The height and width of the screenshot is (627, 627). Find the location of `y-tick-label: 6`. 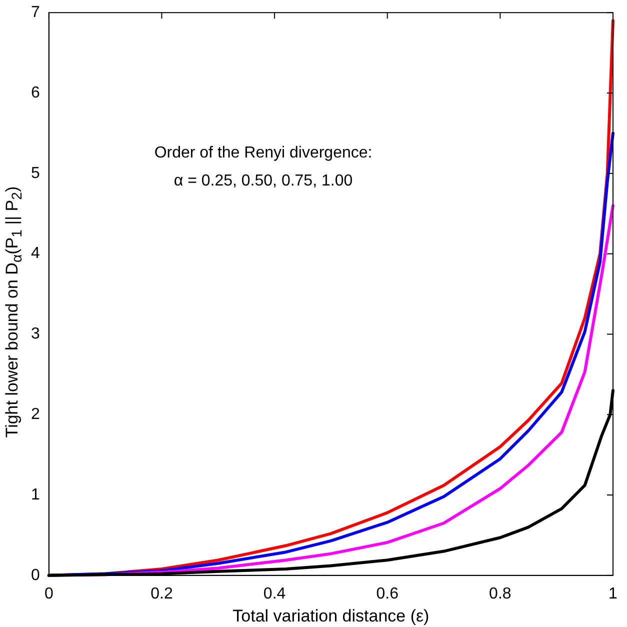

y-tick-label: 6 is located at coordinates (35, 93).